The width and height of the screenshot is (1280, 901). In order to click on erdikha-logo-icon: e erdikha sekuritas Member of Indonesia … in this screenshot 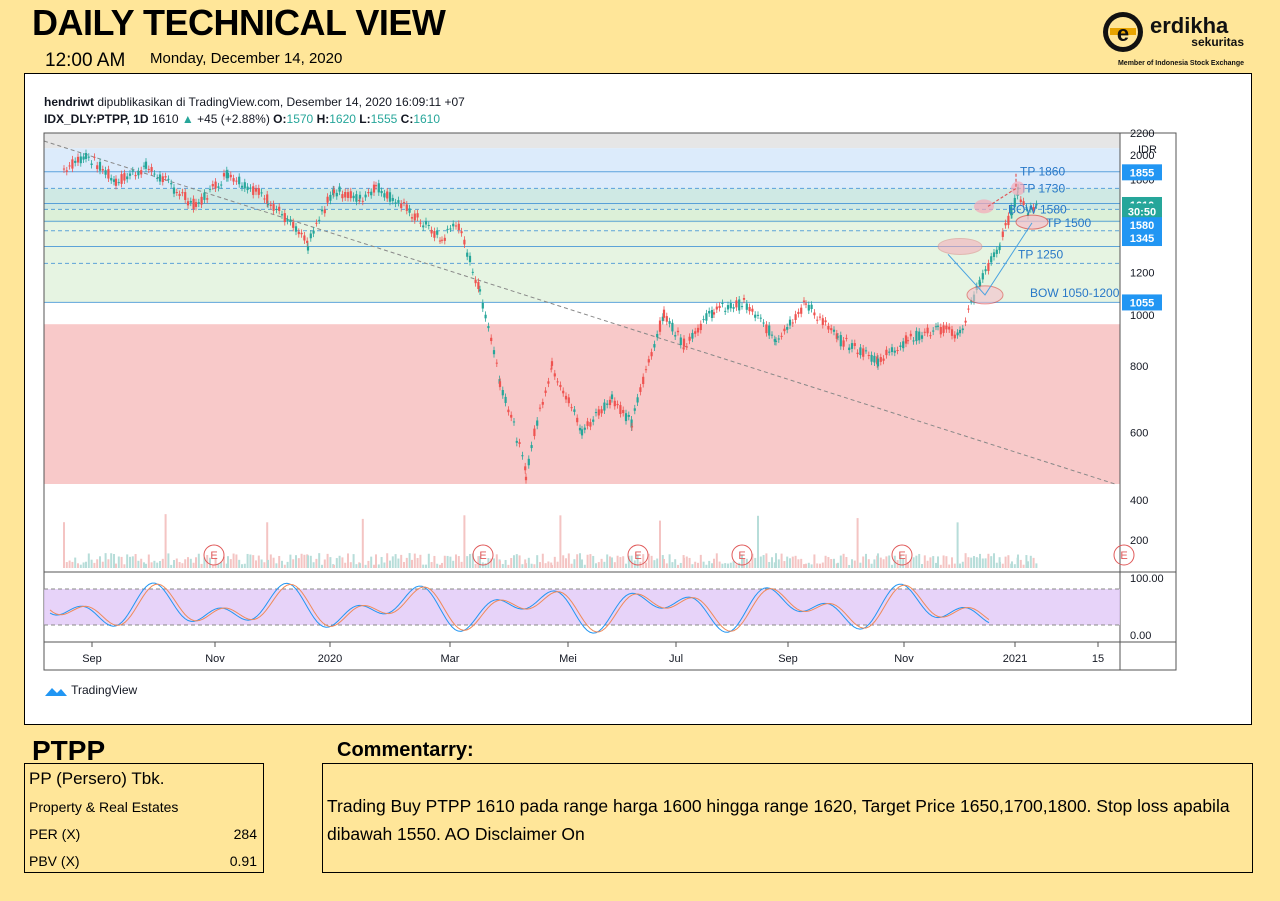, I will do `click(1173, 39)`.